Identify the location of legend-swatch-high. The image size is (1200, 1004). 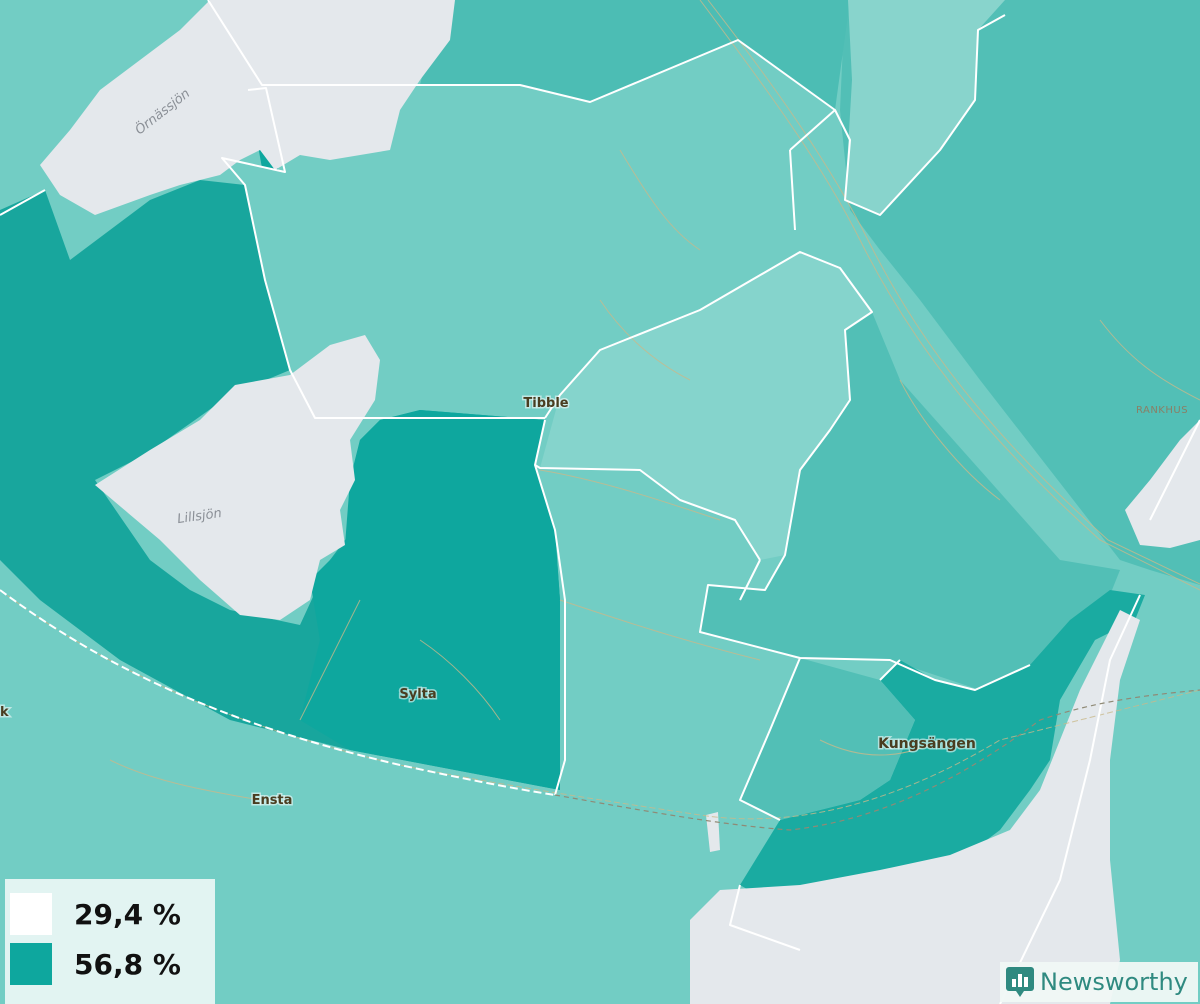
(31, 964).